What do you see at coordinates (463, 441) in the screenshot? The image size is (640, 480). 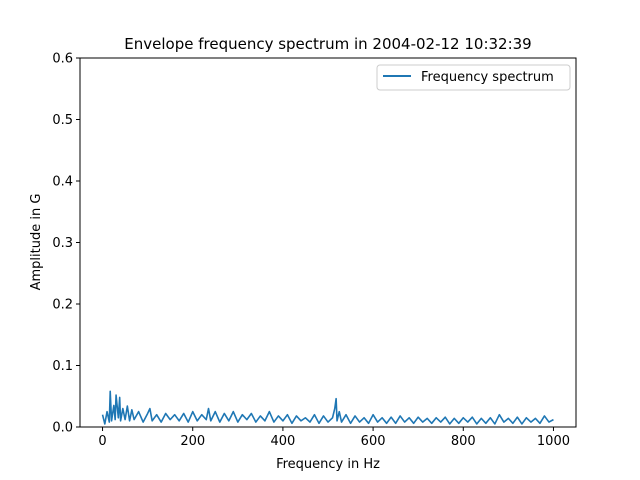 I see `x-tick-label: 800` at bounding box center [463, 441].